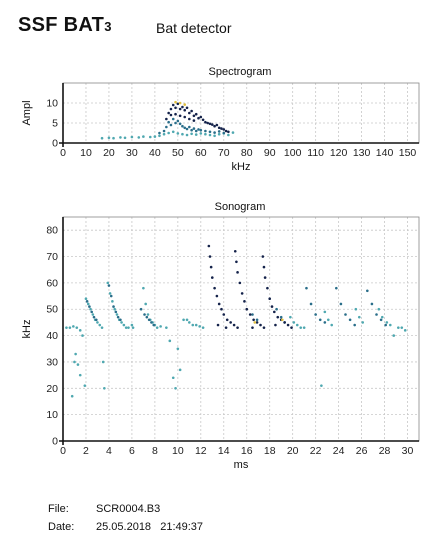  What do you see at coordinates (52, 283) in the screenshot?
I see `sonogram-ytick-label: 60` at bounding box center [52, 283].